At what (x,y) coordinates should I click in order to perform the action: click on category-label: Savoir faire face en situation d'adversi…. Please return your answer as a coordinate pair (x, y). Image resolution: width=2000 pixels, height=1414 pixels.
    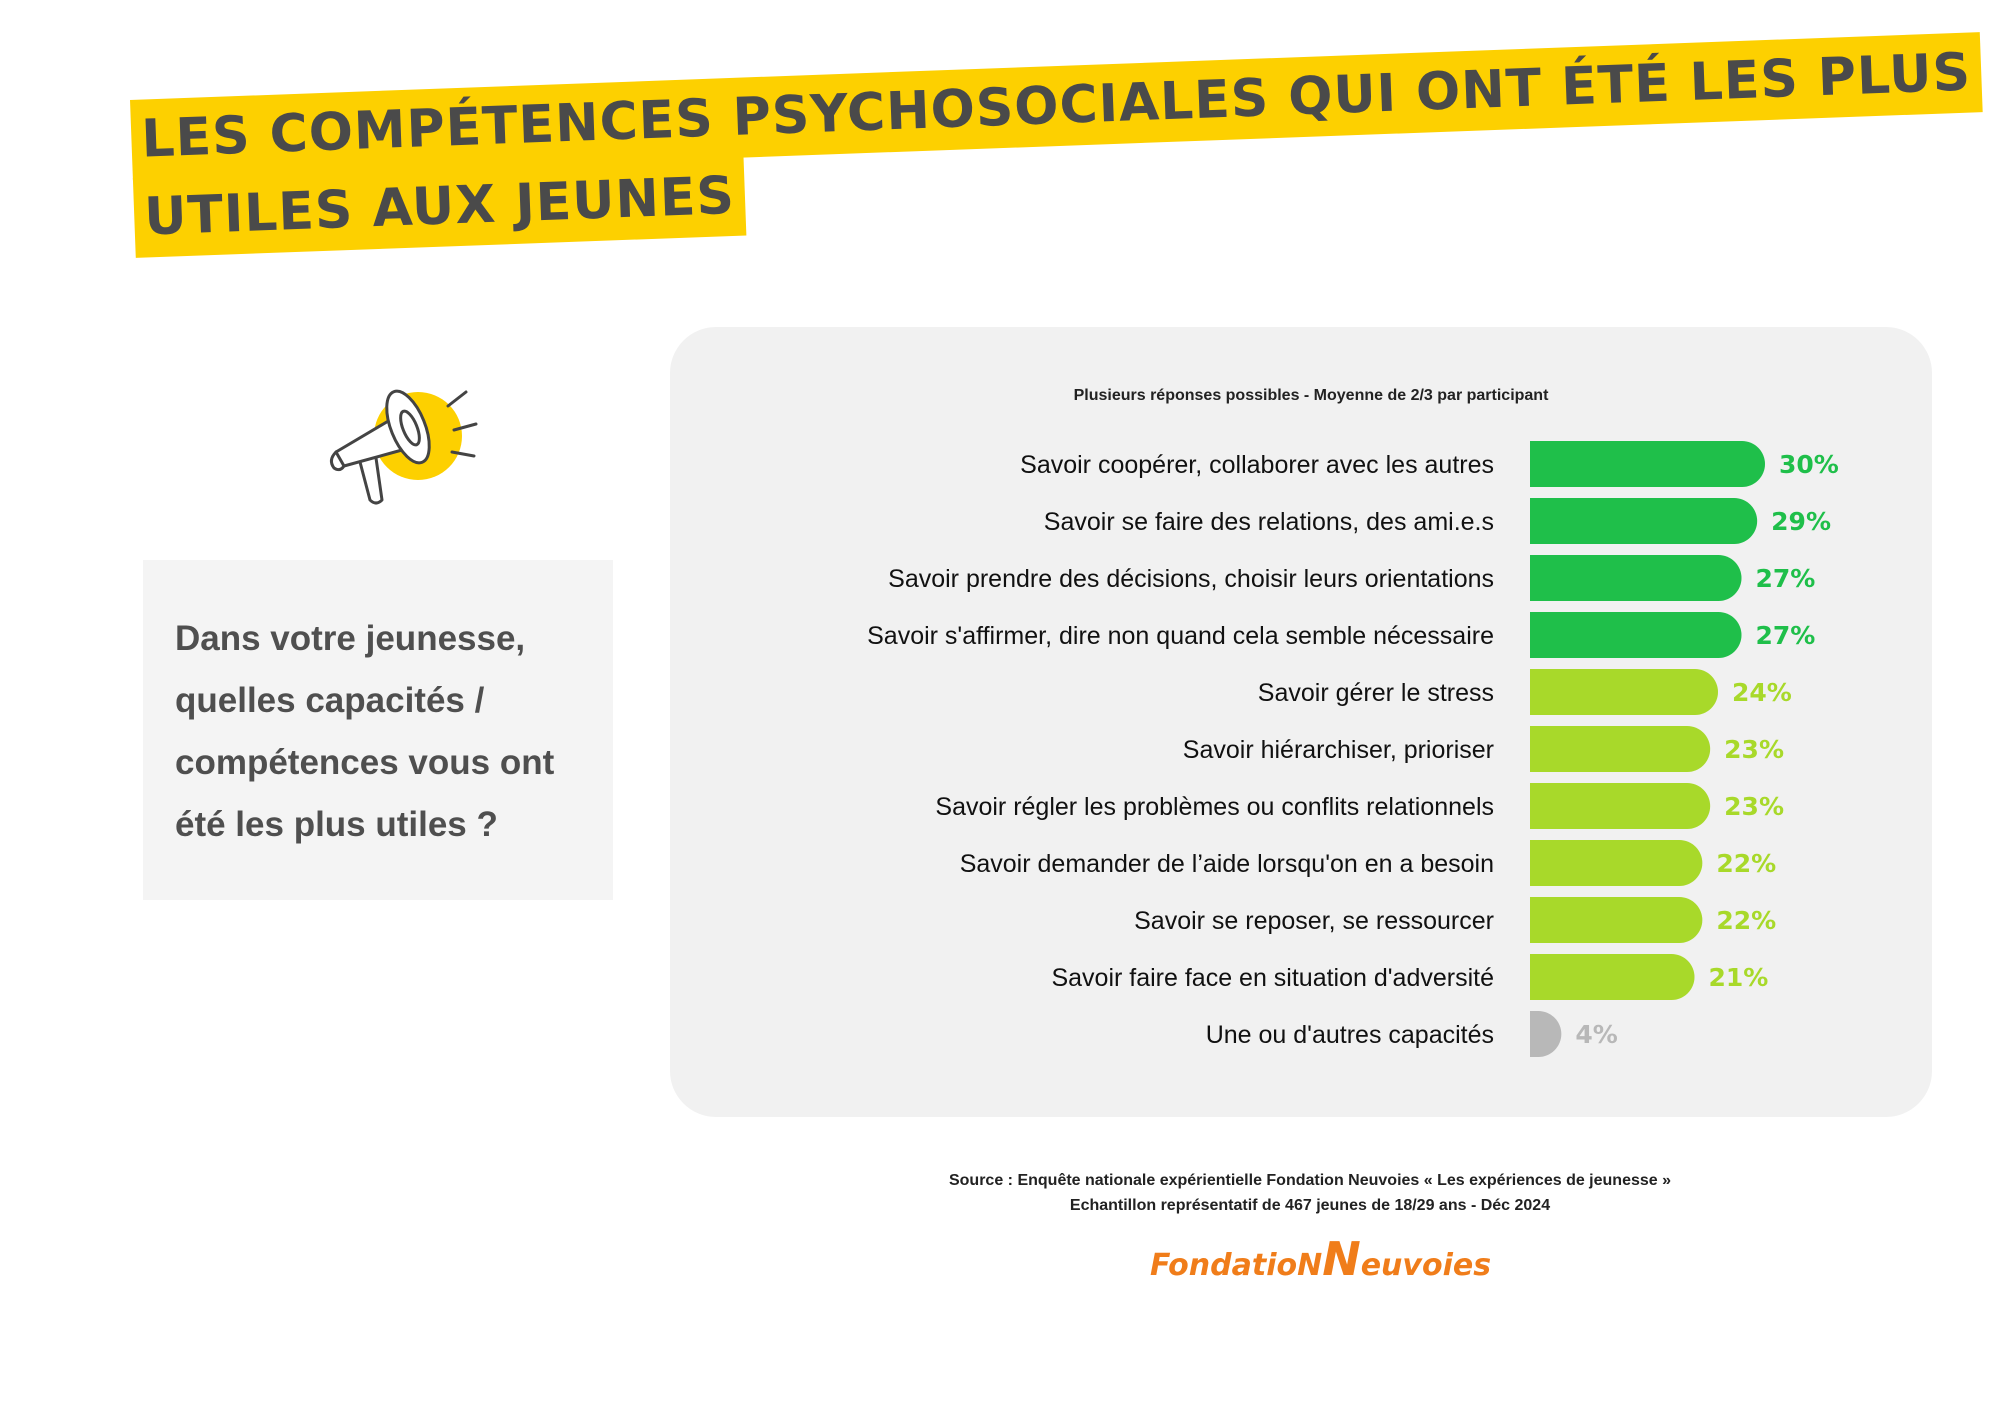
    Looking at the image, I should click on (1272, 978).